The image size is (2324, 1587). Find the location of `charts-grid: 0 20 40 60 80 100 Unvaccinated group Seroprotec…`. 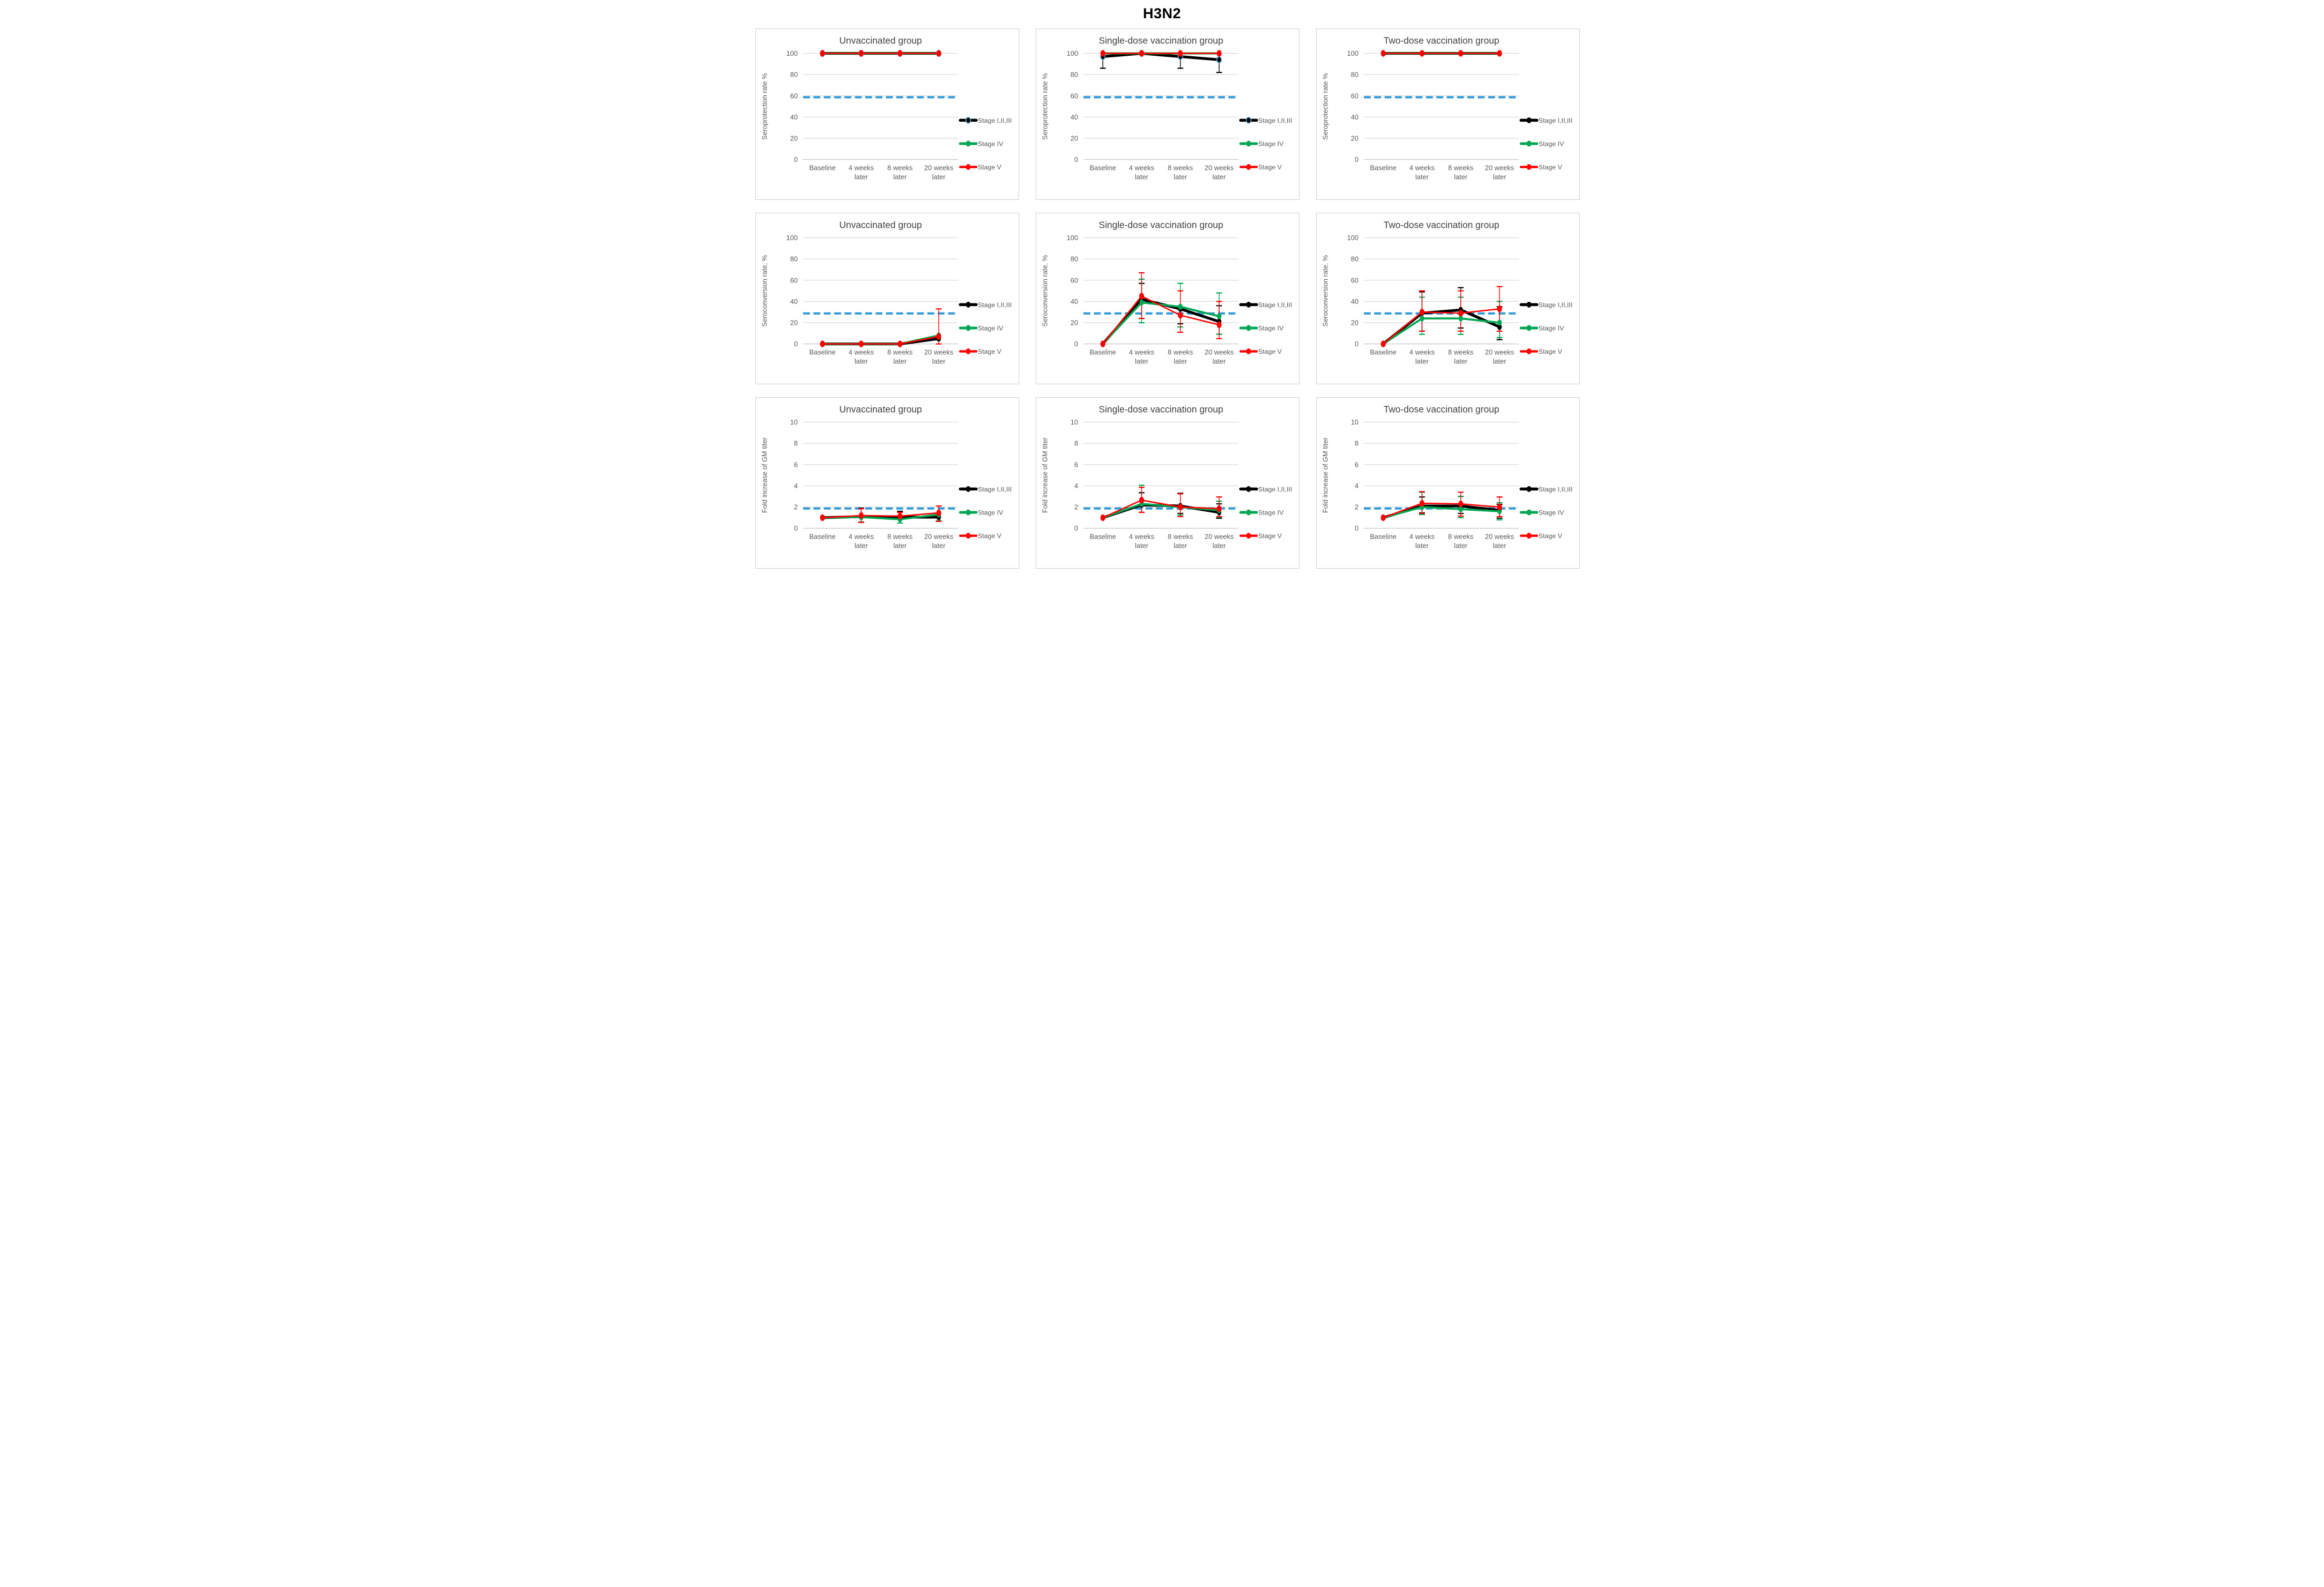

charts-grid: 0 20 40 60 80 100 Unvaccinated group Seroprotec… is located at coordinates (1164, 302).